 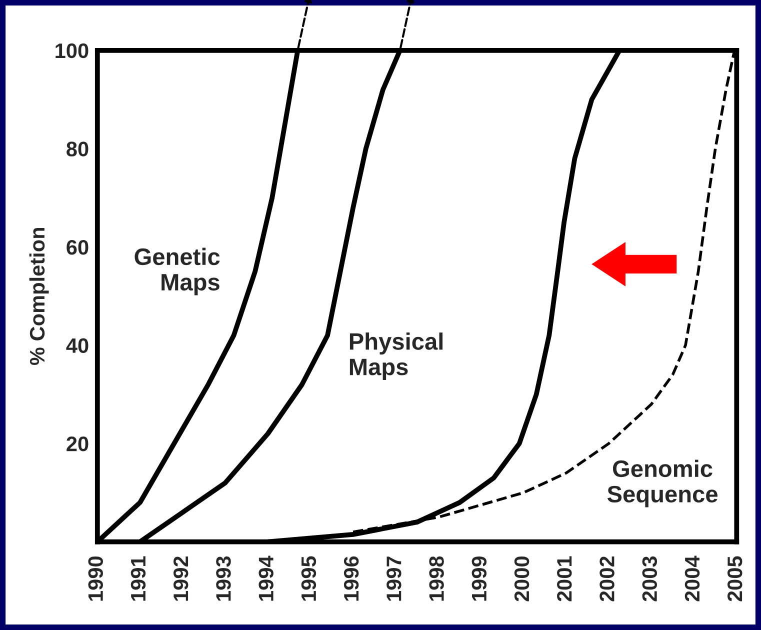 I want to click on x-tick-label: 1993, so click(x=223, y=578).